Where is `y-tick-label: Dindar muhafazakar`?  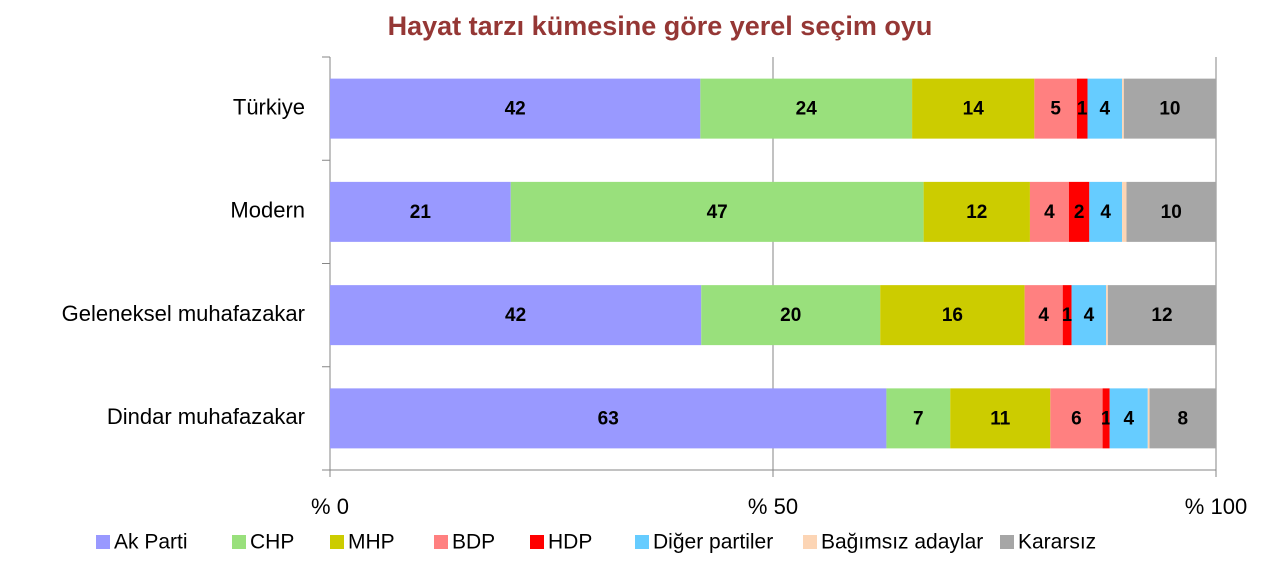 y-tick-label: Dindar muhafazakar is located at coordinates (206, 416).